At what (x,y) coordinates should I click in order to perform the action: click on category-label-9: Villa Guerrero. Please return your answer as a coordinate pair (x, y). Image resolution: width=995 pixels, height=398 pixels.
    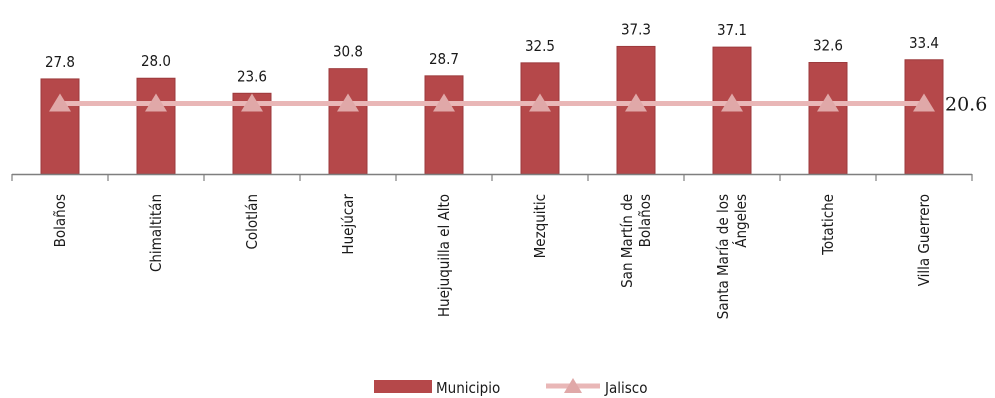
    Looking at the image, I should click on (924, 240).